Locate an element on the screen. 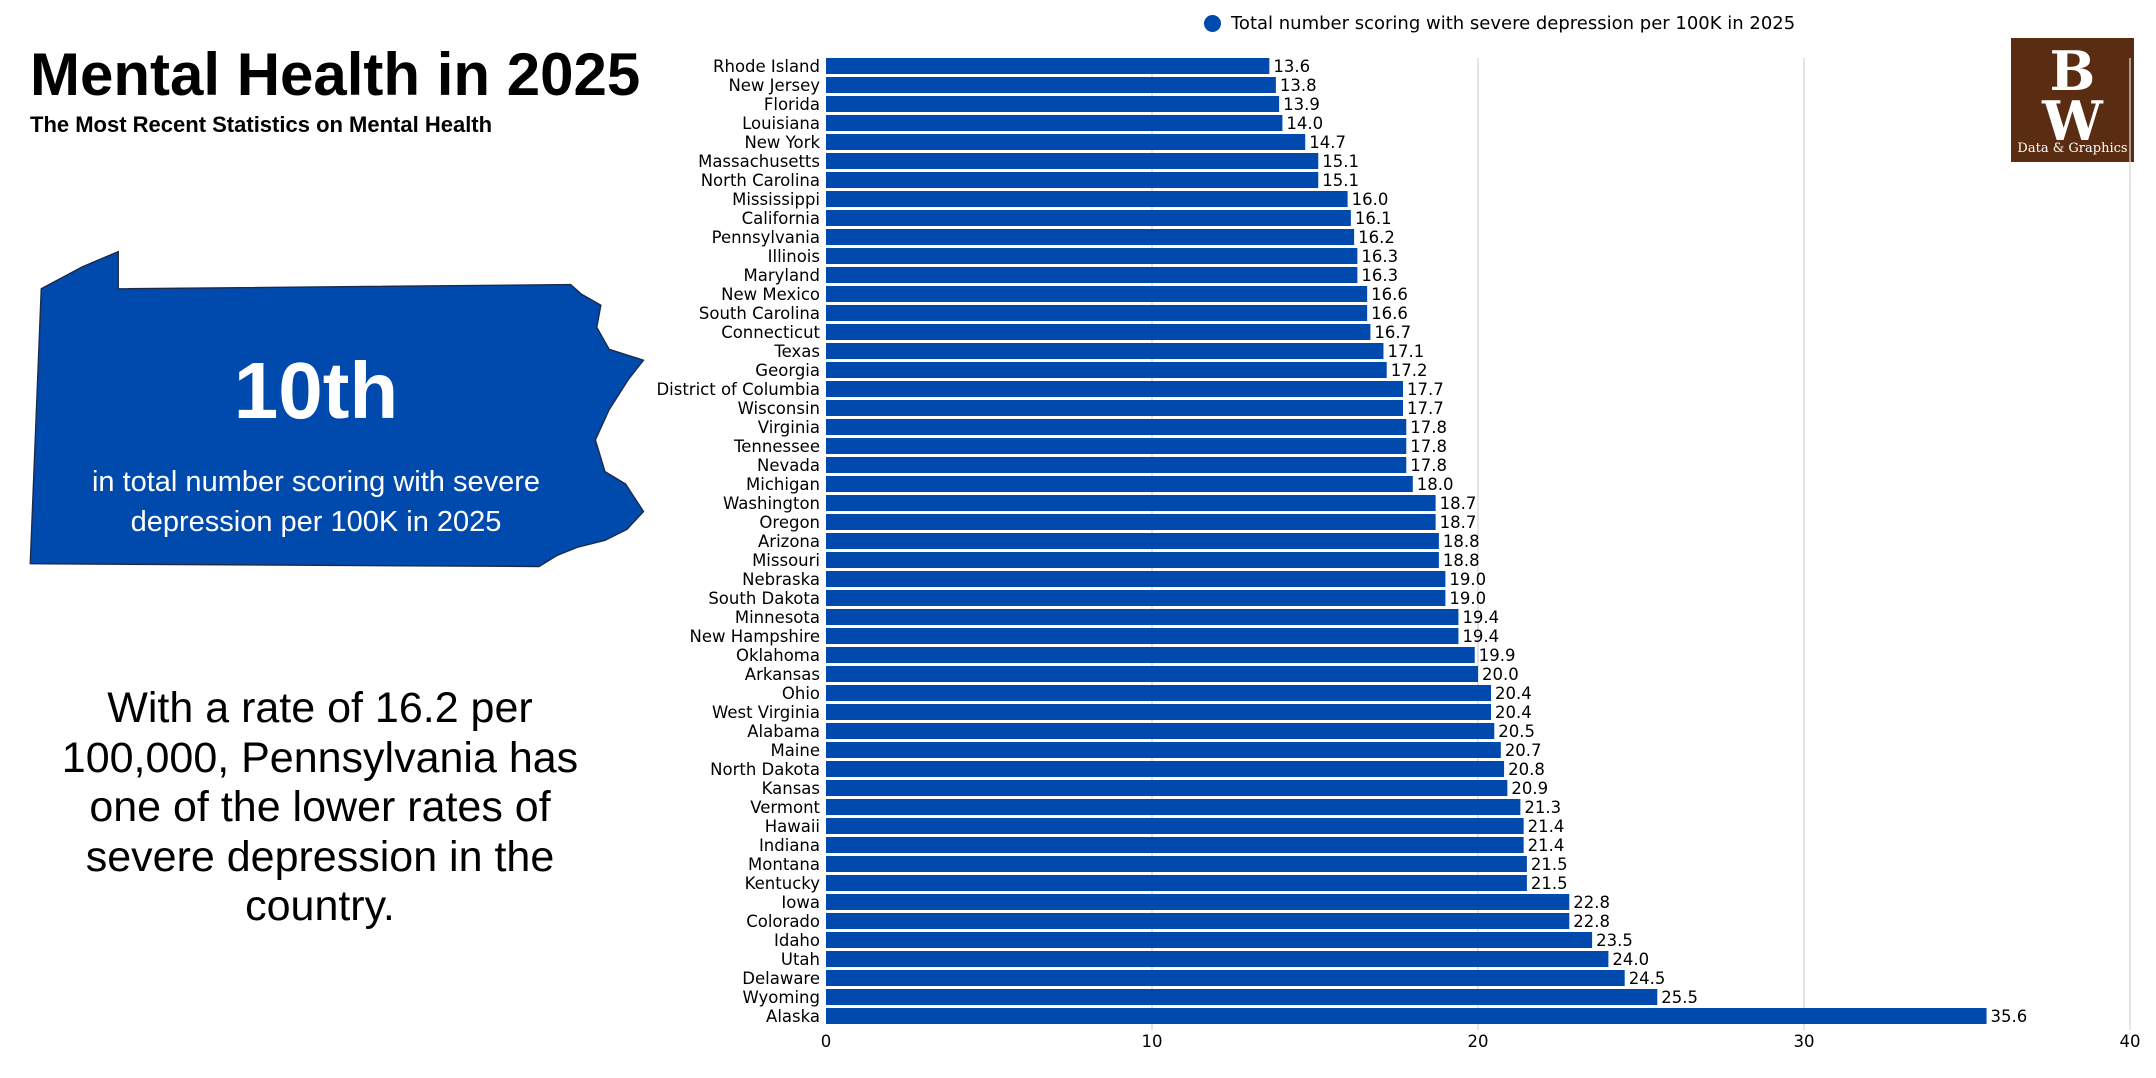 Image resolution: width=2156 pixels, height=1078 pixels. category-label: Vermont is located at coordinates (785, 807).